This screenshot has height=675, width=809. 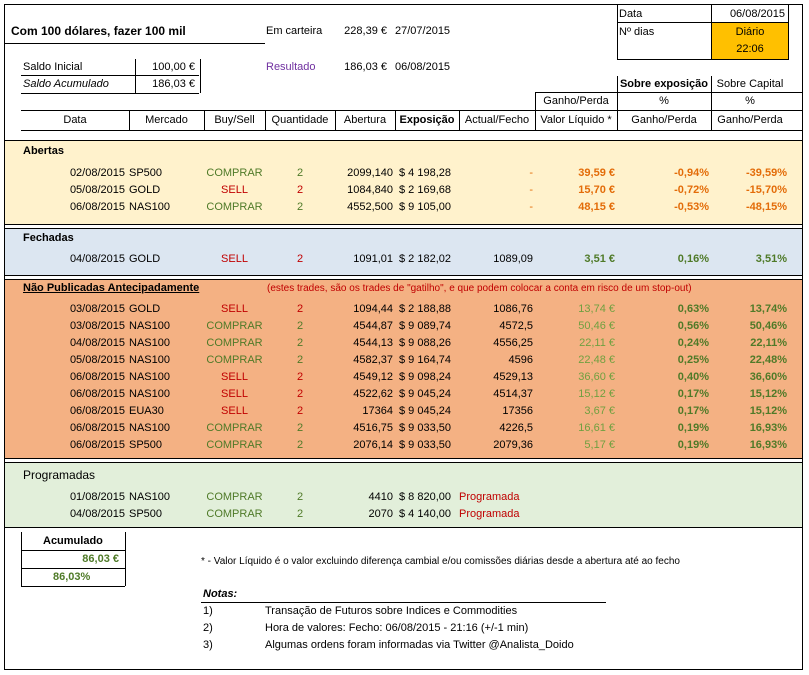 I want to click on cell-abertura: 1094,44, so click(x=373, y=309).